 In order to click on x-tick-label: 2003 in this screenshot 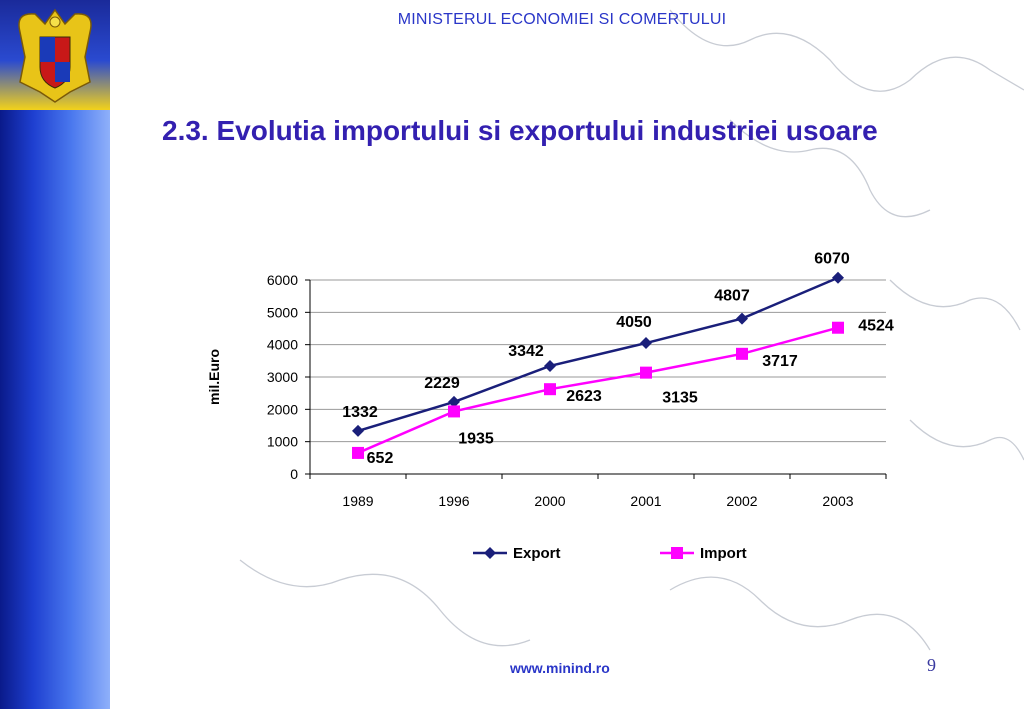, I will do `click(837, 501)`.